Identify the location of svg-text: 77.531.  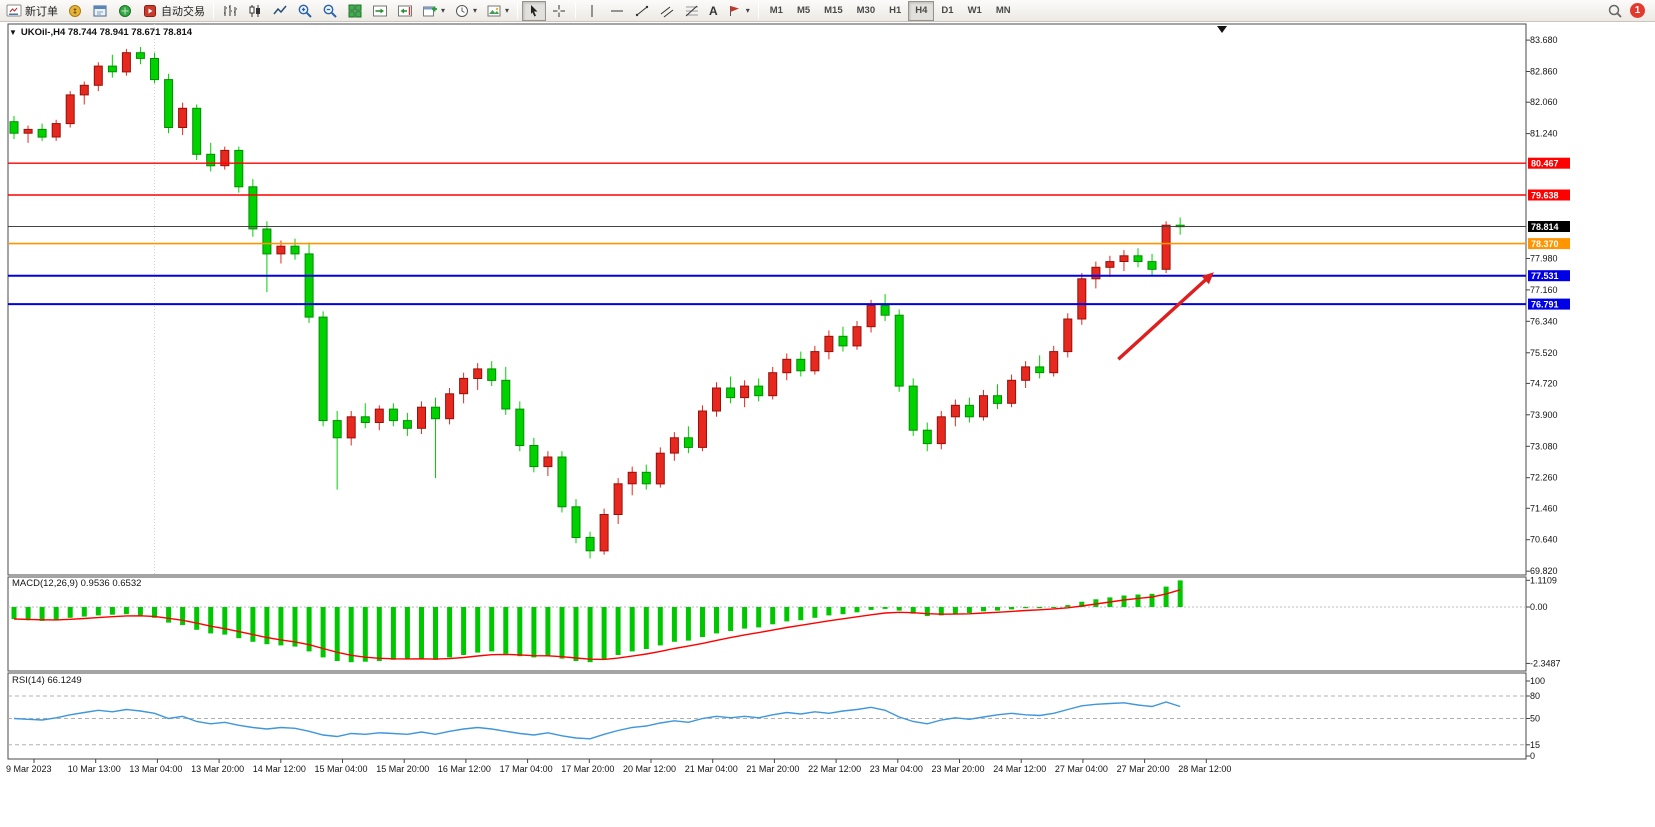
(1545, 276).